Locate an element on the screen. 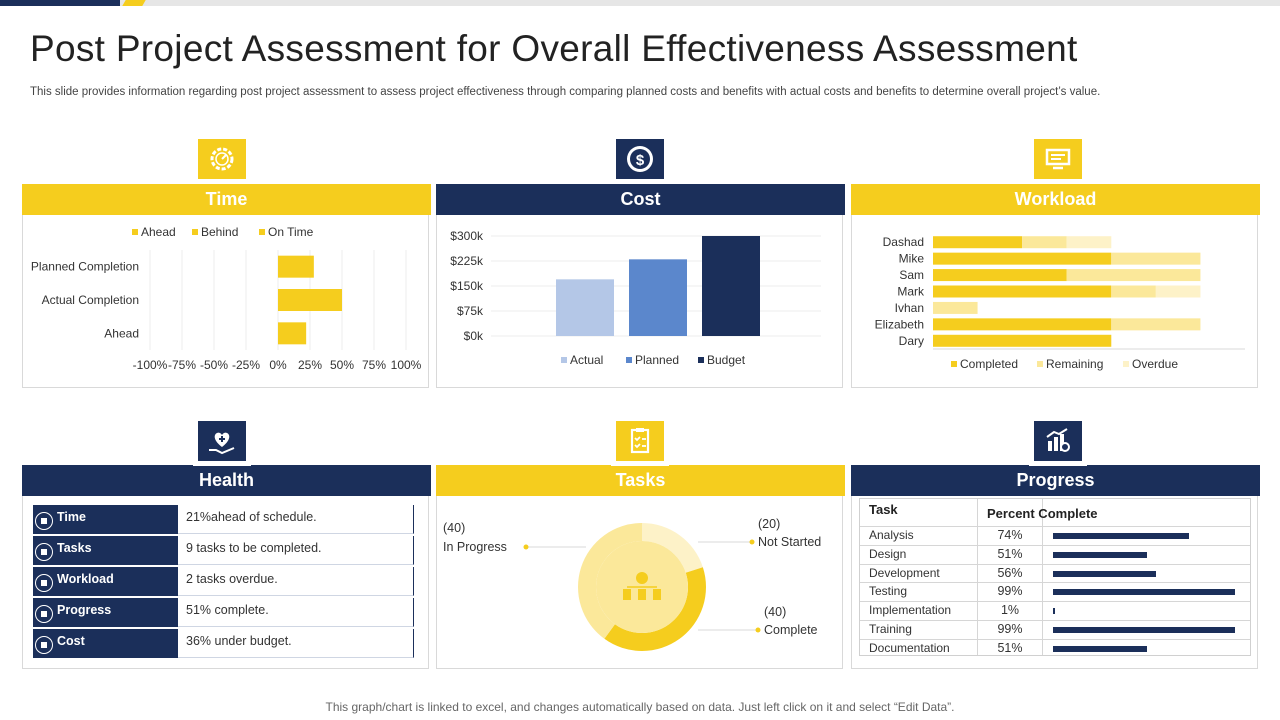 The width and height of the screenshot is (1280, 720). health-label-cell: Cost is located at coordinates (105, 643).